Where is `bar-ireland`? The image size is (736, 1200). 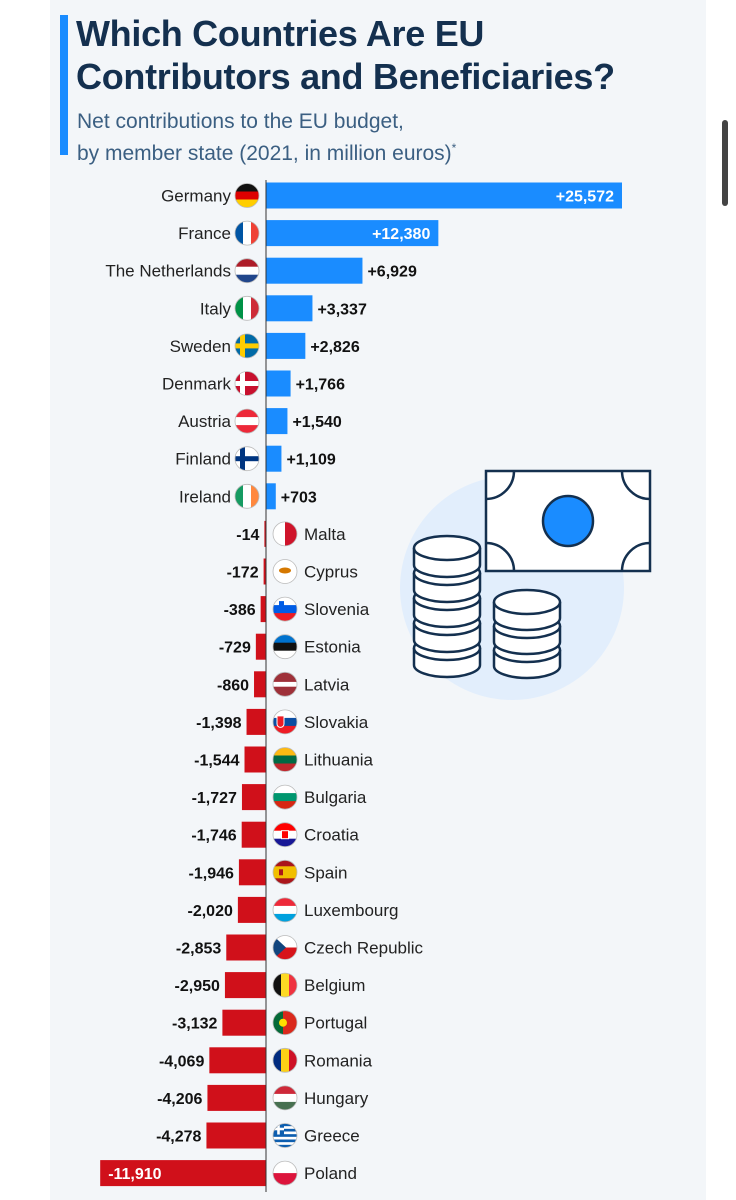
bar-ireland is located at coordinates (271, 496).